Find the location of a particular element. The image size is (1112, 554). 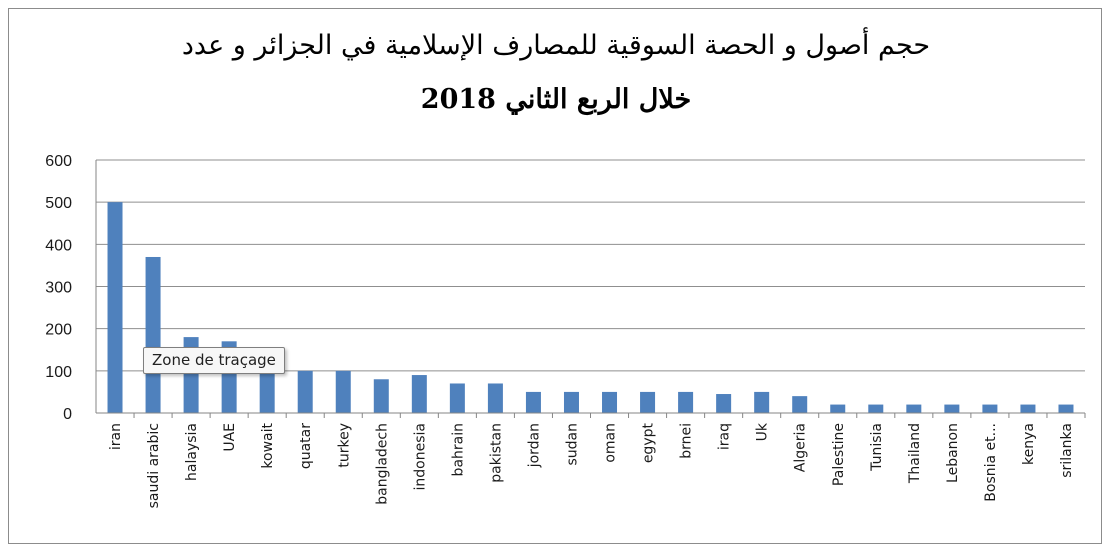

x-category-label: kowait is located at coordinates (268, 446).